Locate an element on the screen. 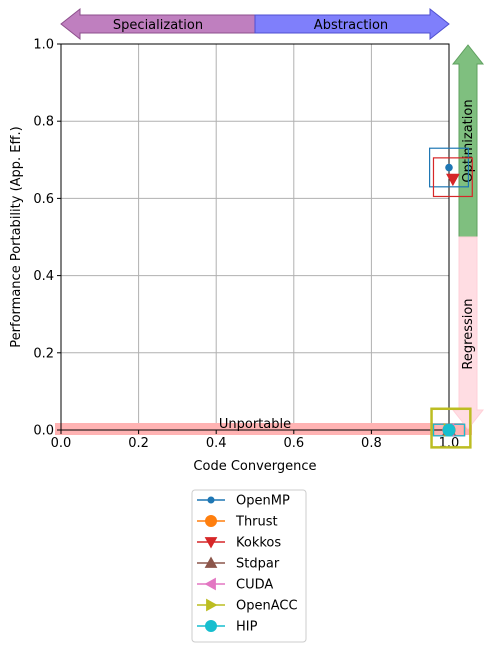 This screenshot has height=652, width=493. specialization-arrow is located at coordinates (158, 24).